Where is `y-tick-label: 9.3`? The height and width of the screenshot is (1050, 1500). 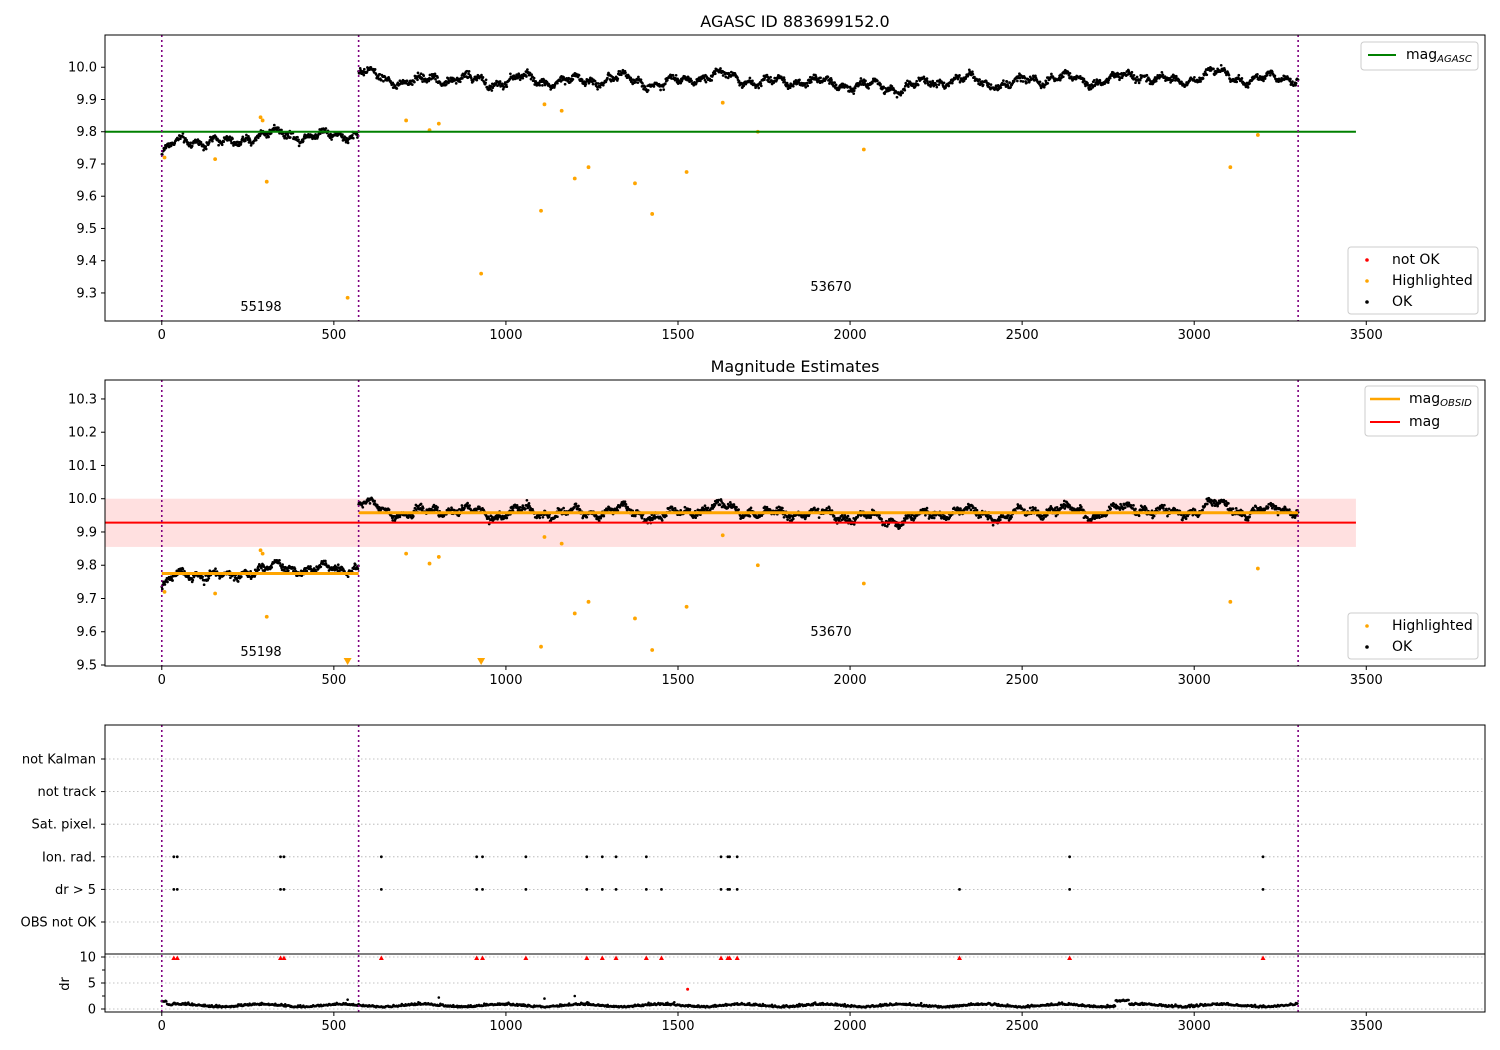
y-tick-label: 9.3 is located at coordinates (86, 293).